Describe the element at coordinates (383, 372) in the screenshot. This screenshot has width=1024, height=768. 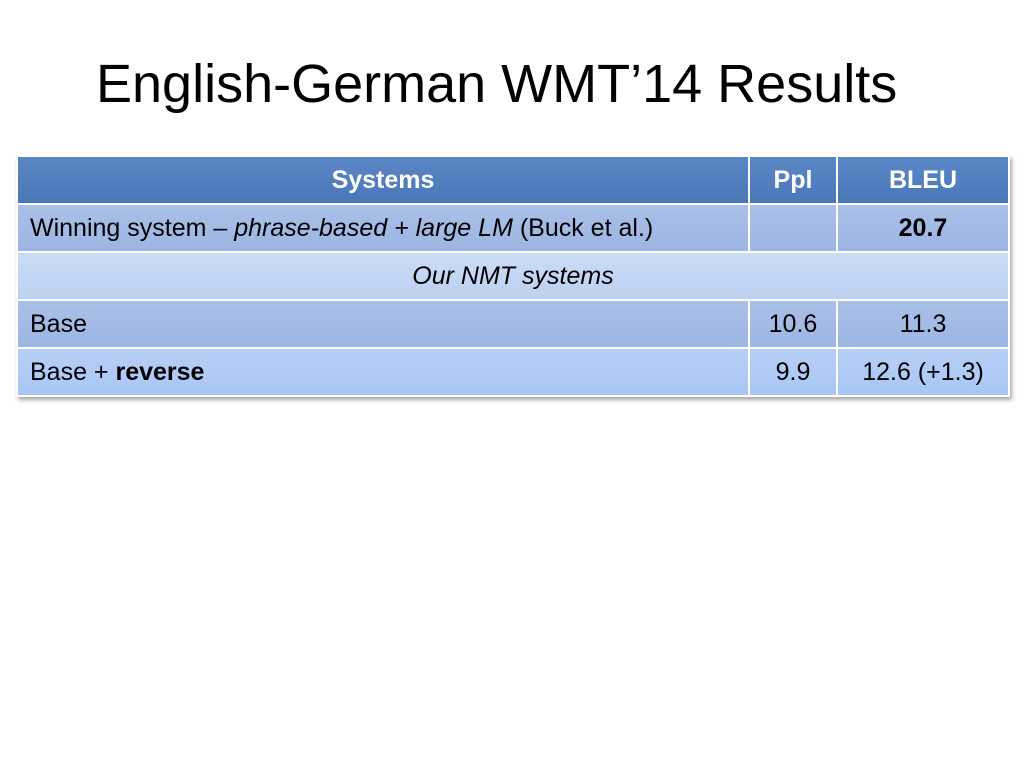
I see `base-reverse-system-cell: Base + reverse` at that location.